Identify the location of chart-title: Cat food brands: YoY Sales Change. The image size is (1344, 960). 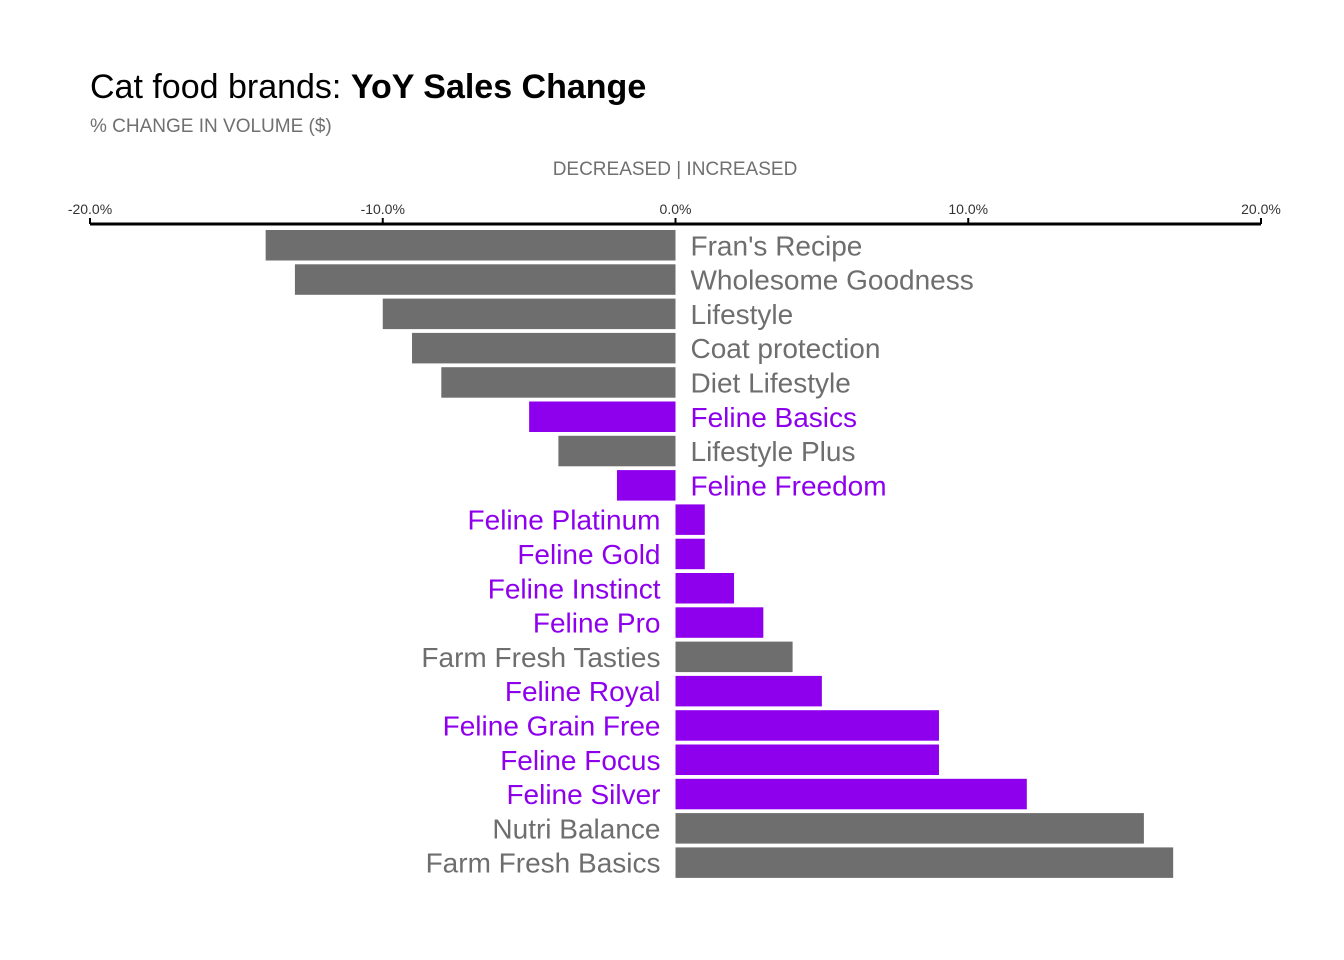
(368, 87).